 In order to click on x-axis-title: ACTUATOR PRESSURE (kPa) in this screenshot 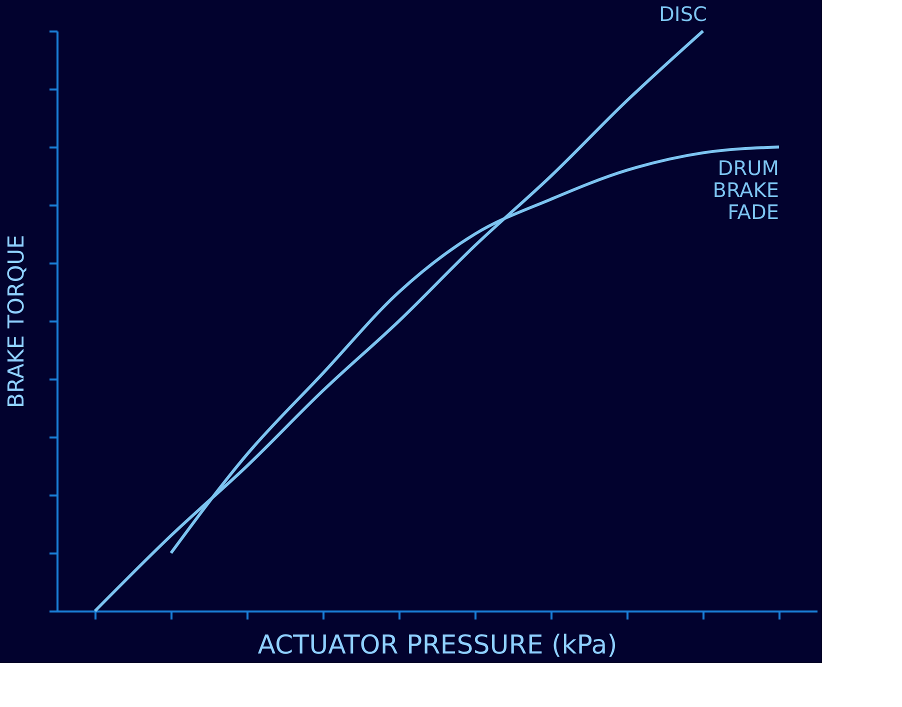, I will do `click(438, 645)`.